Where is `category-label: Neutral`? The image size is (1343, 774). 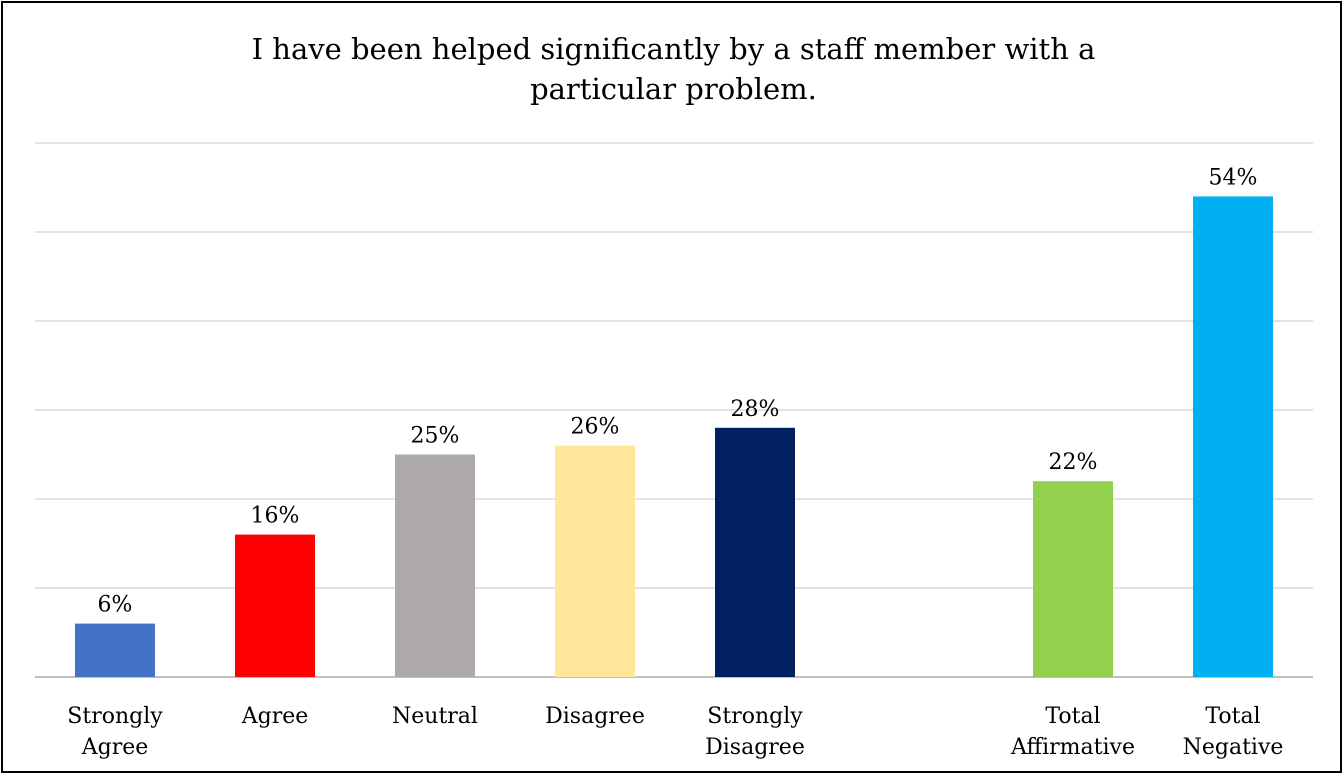
category-label: Neutral is located at coordinates (435, 716).